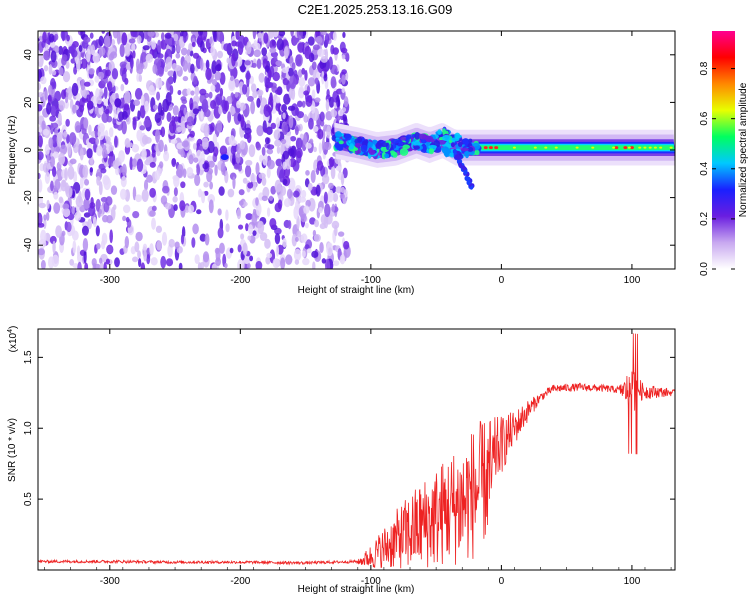 The height and width of the screenshot is (600, 750). What do you see at coordinates (28, 245) in the screenshot?
I see `spectrogram-y-tick-label: -40` at bounding box center [28, 245].